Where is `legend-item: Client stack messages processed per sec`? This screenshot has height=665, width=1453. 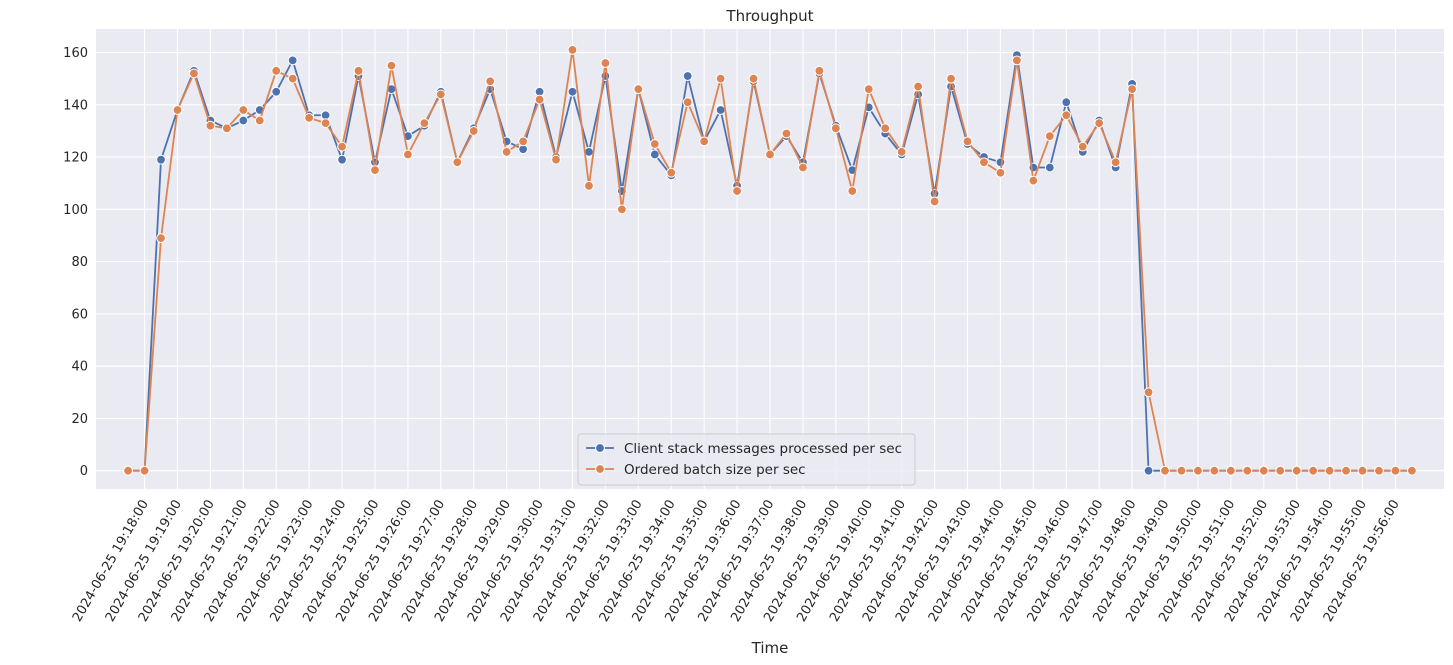
legend-item: Client stack messages processed per sec is located at coordinates (744, 449).